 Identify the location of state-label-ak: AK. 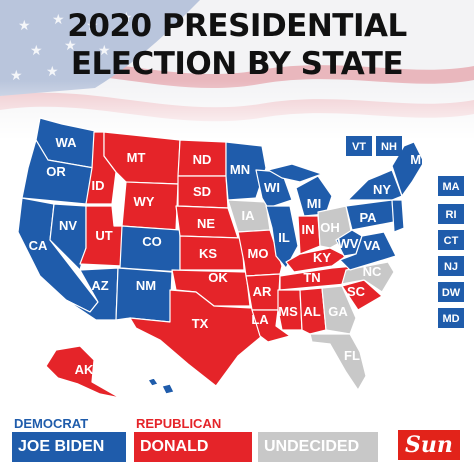
(84, 369).